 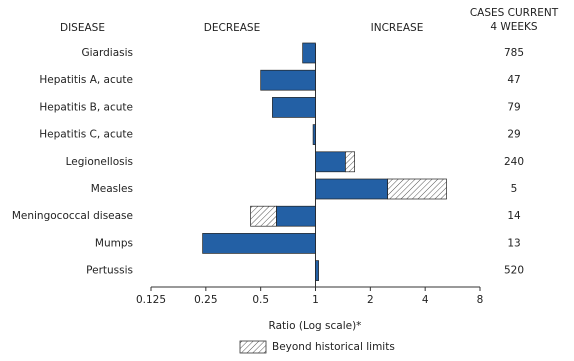 I want to click on disease-label: Pertussis, so click(x=109, y=271).